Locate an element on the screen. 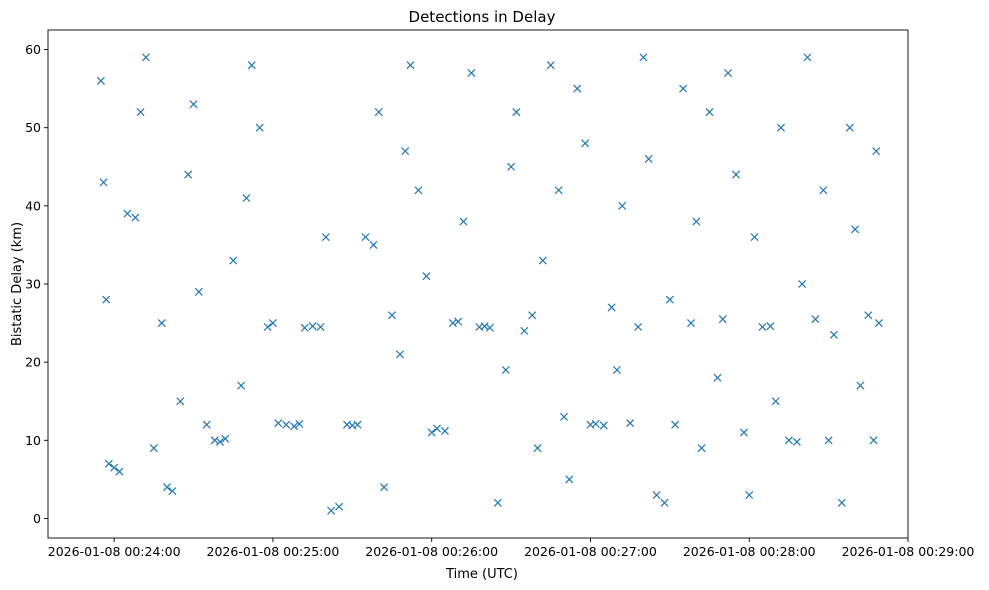 The width and height of the screenshot is (989, 590). x-tick-label: 2026-01-08 00:27:00 is located at coordinates (590, 551).